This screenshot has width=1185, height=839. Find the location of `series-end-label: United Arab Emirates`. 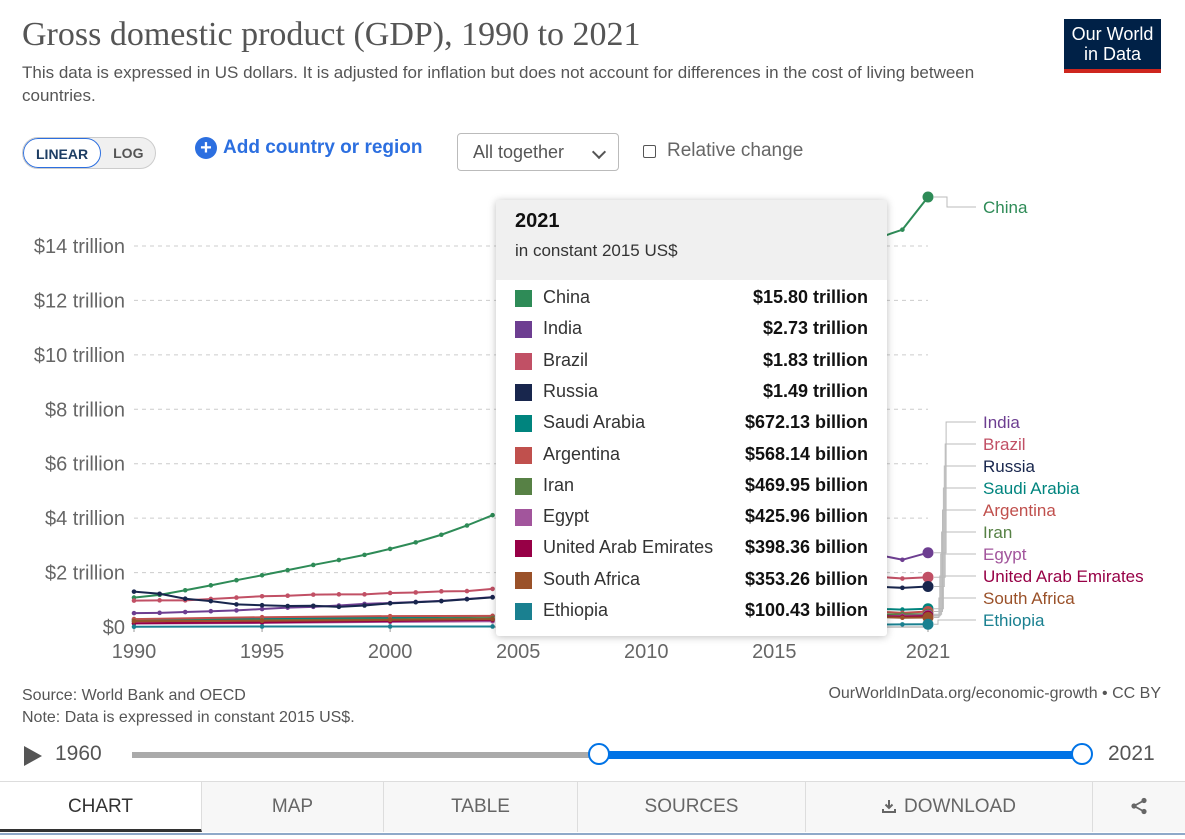

series-end-label: United Arab Emirates is located at coordinates (1063, 576).